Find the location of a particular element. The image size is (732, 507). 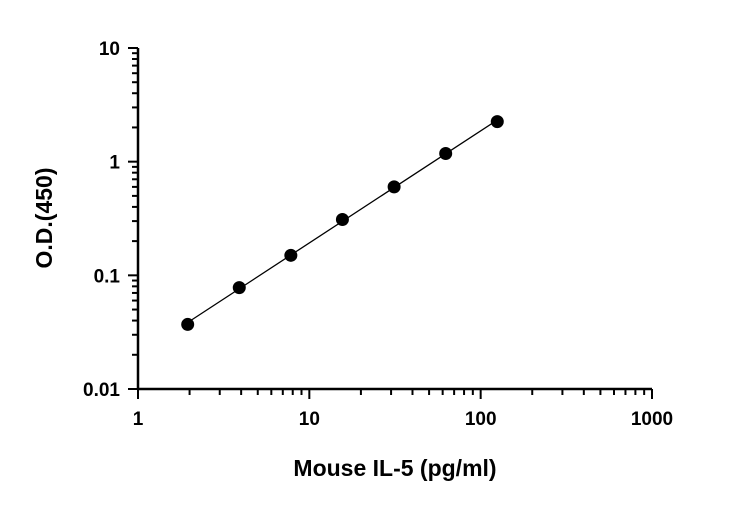

y-tick-labels: 0.01 0.1 1 10 is located at coordinates (101, 220).